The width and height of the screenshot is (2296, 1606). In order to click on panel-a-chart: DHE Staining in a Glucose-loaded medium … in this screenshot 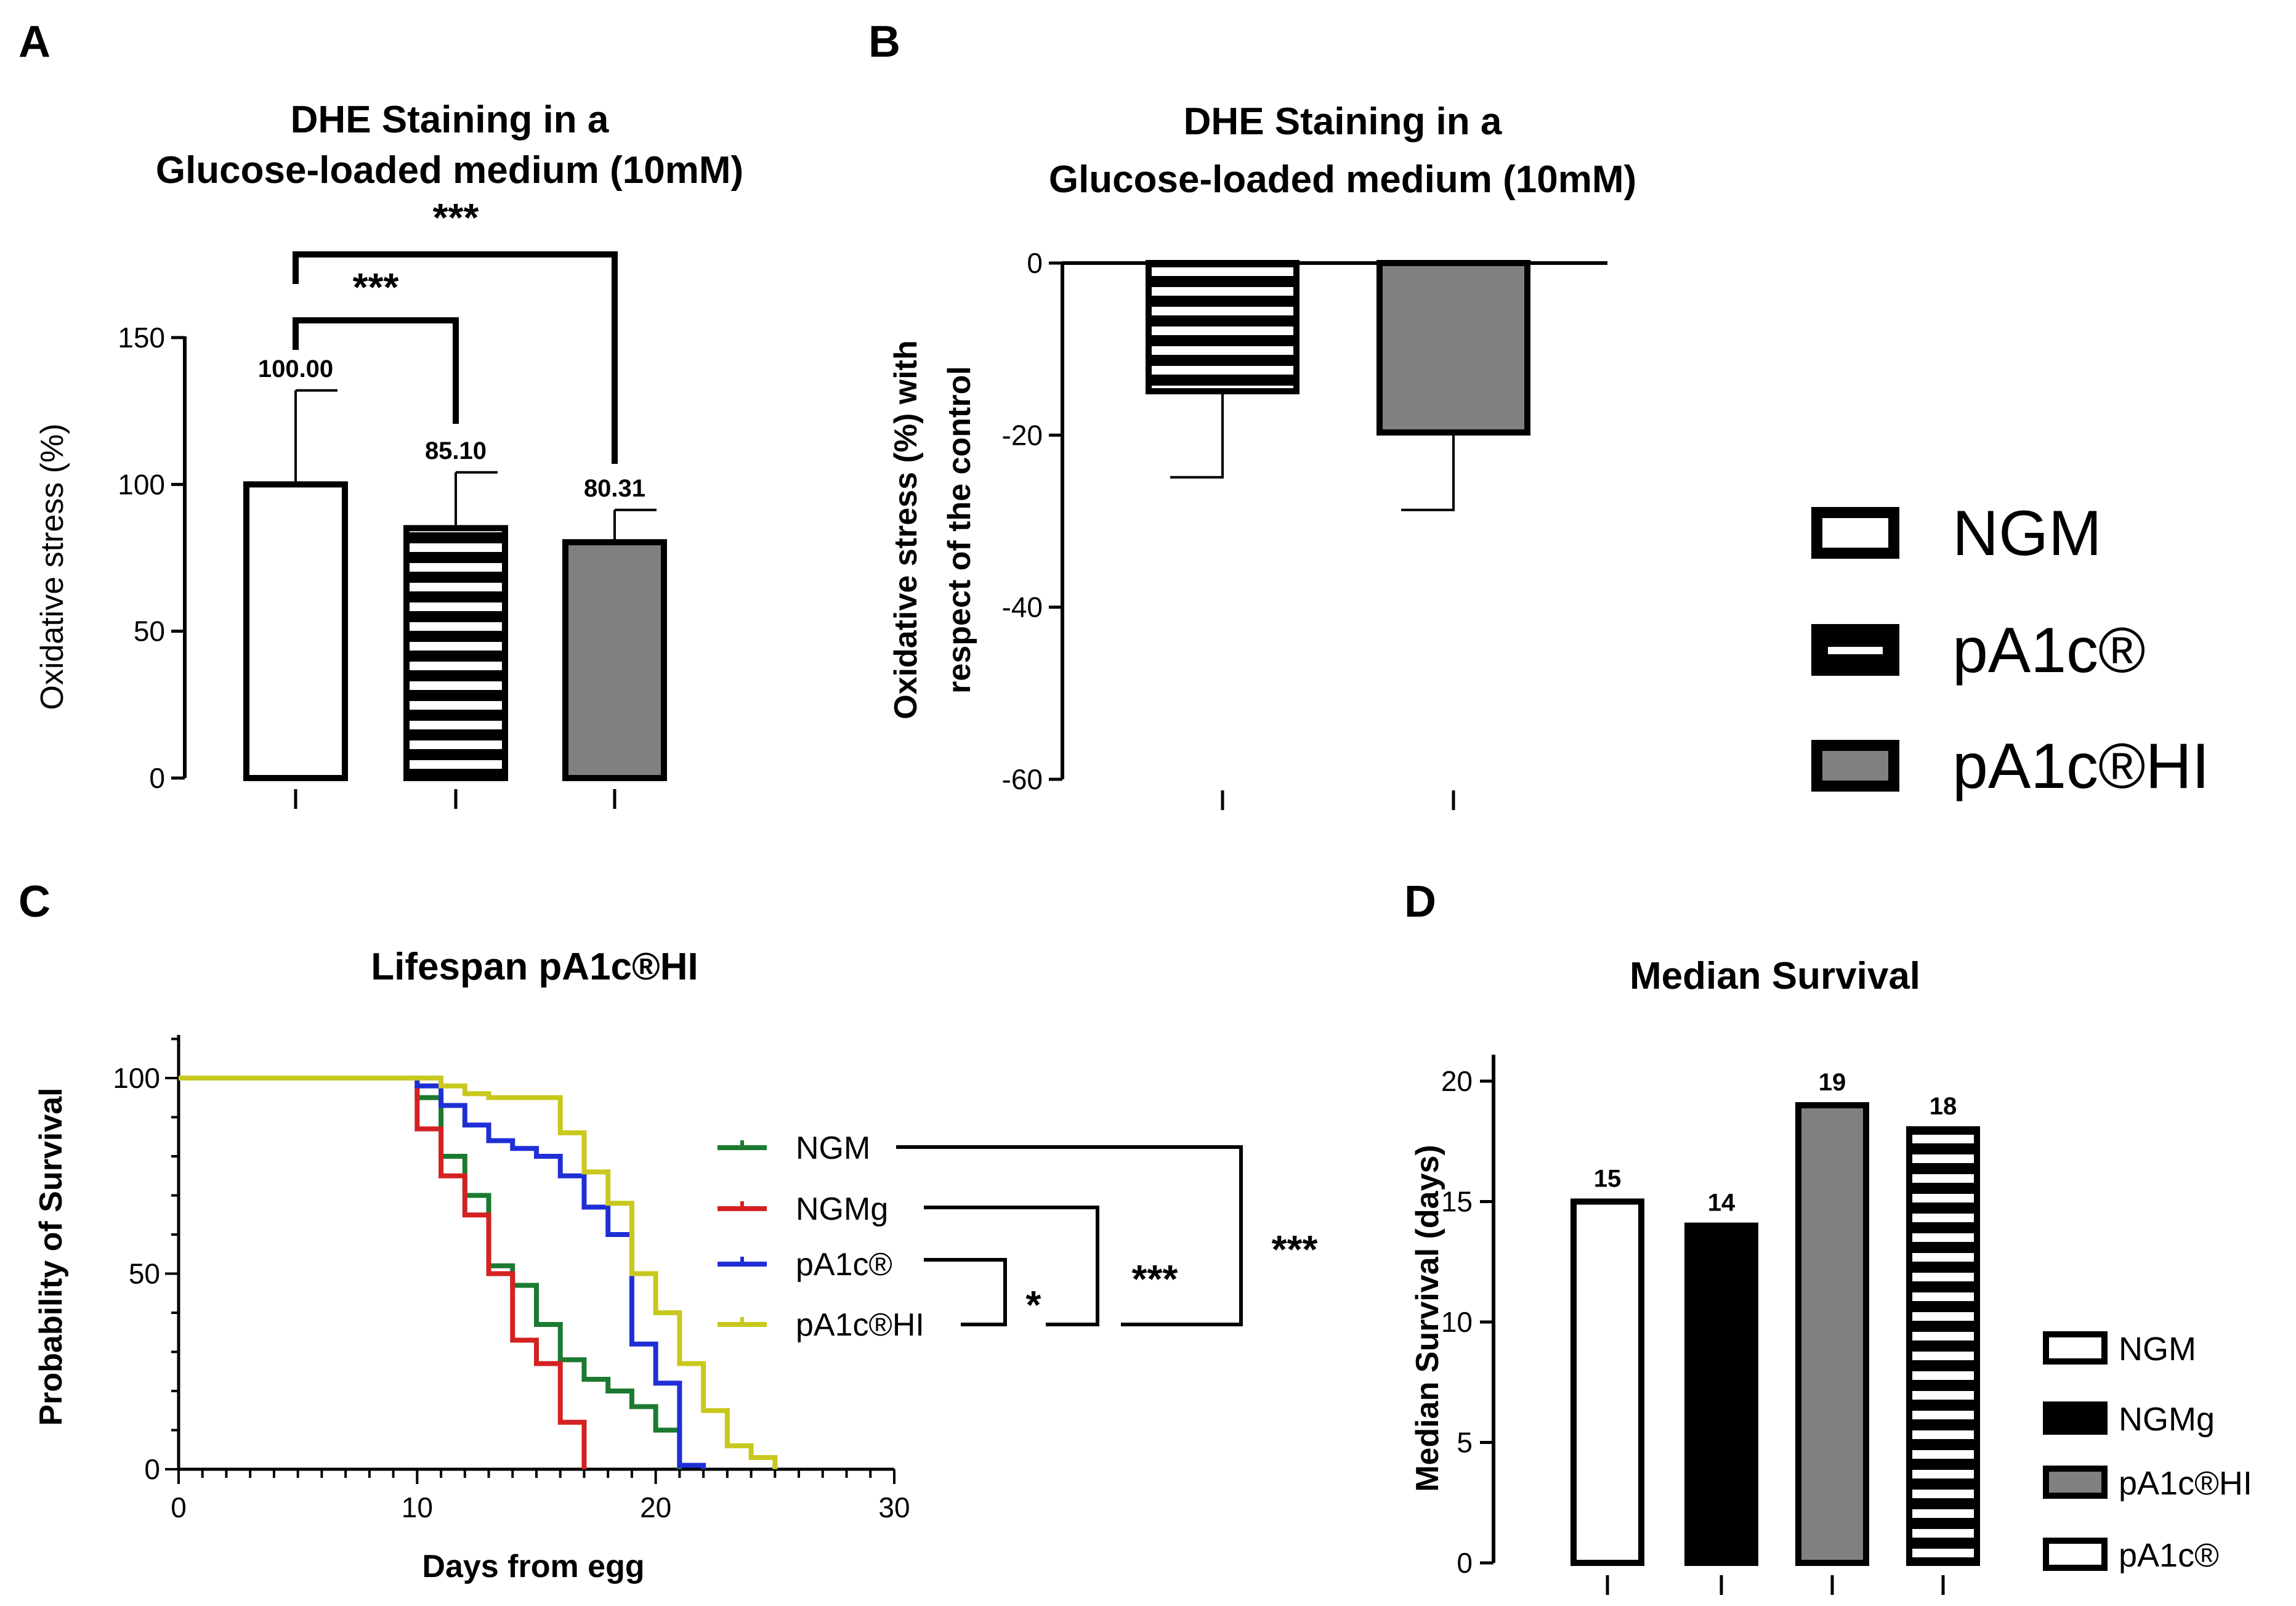, I will do `click(388, 454)`.